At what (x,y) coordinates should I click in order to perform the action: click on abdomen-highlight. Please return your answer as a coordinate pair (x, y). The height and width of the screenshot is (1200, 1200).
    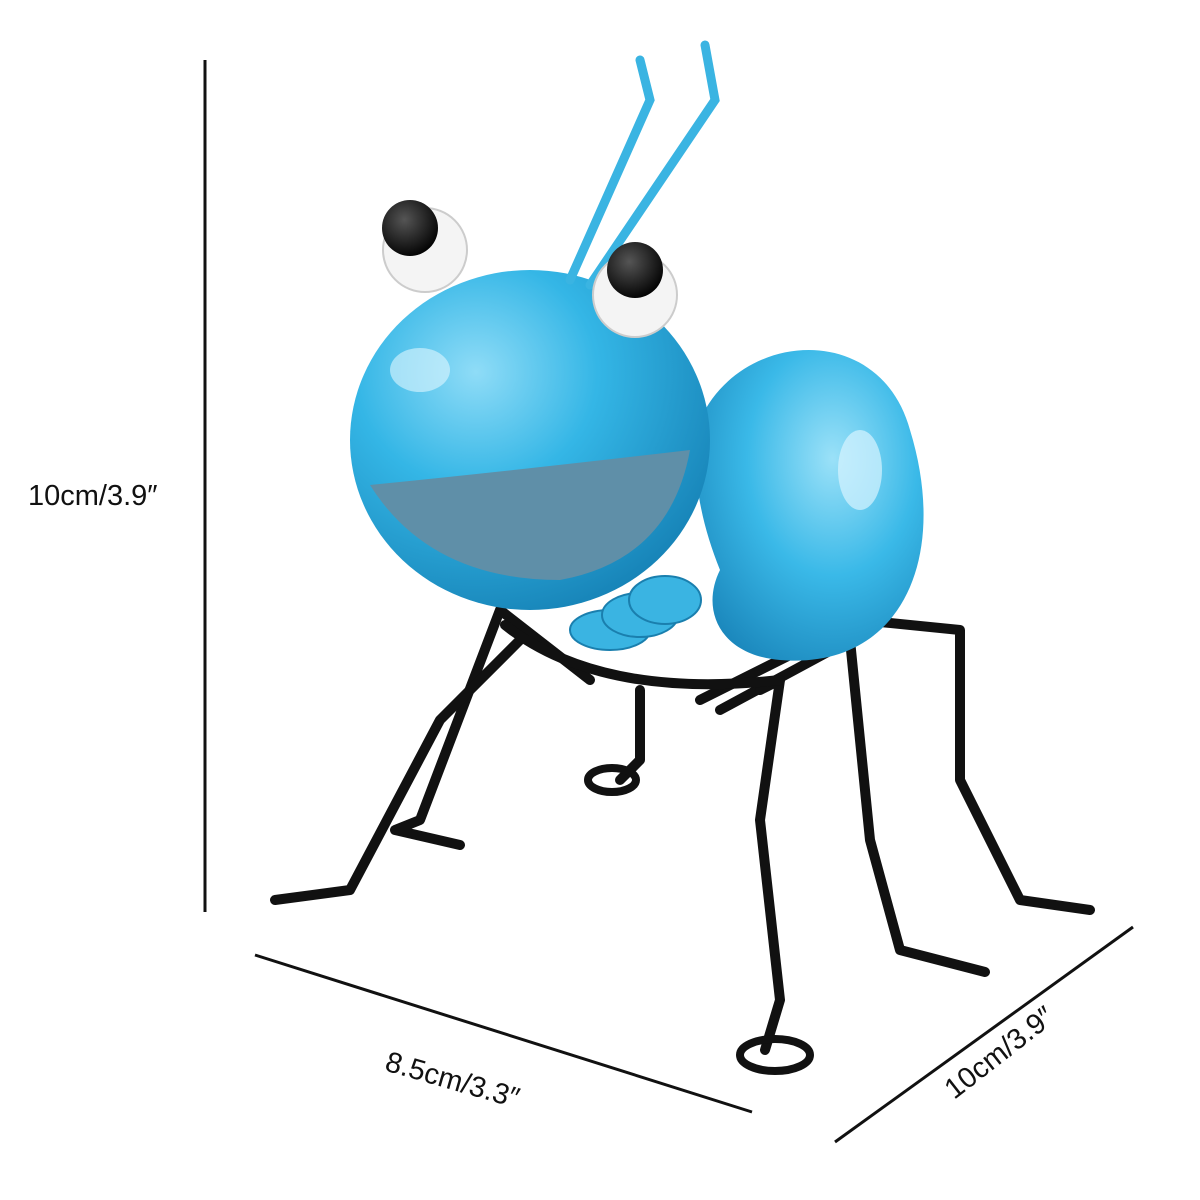
    Looking at the image, I should click on (860, 470).